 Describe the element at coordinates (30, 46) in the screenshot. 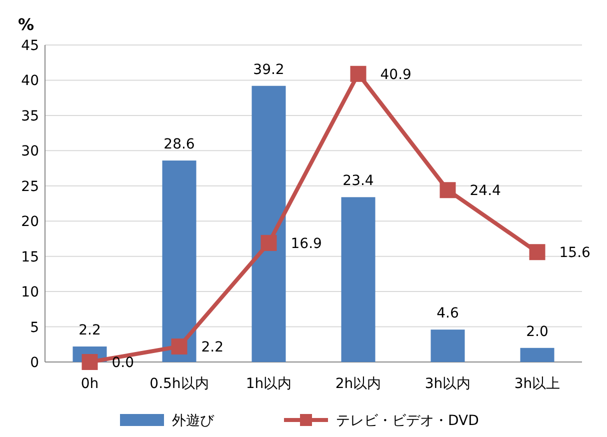

I see `y-tick-label: 45` at that location.